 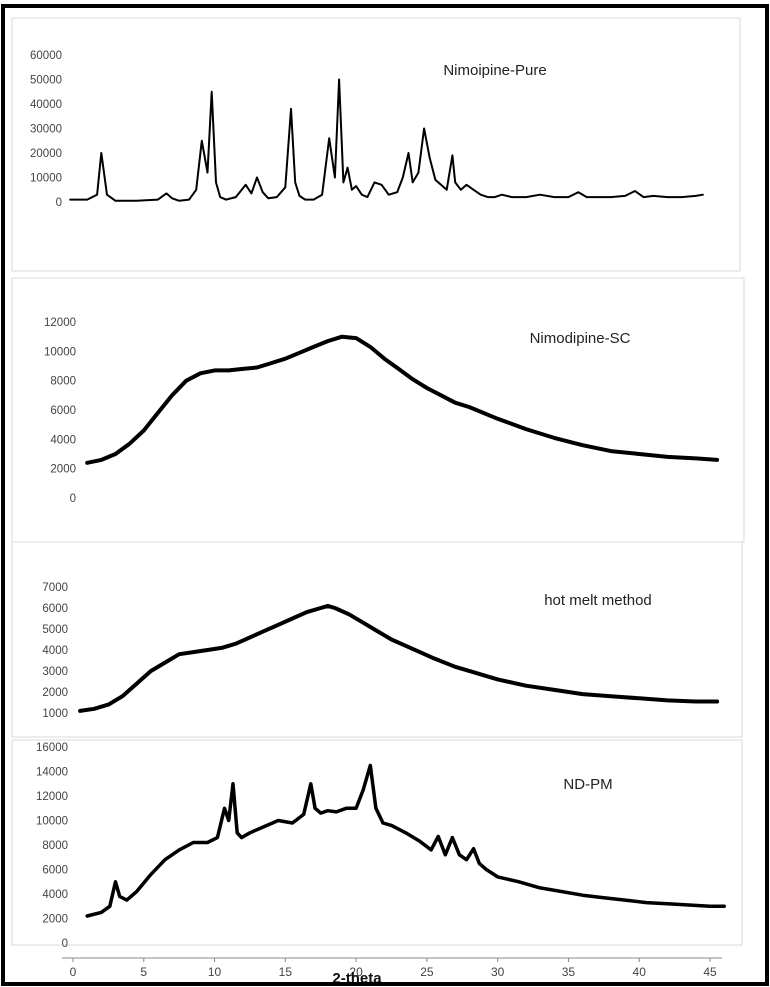 What do you see at coordinates (73, 972) in the screenshot?
I see `x-tick-label: 0` at bounding box center [73, 972].